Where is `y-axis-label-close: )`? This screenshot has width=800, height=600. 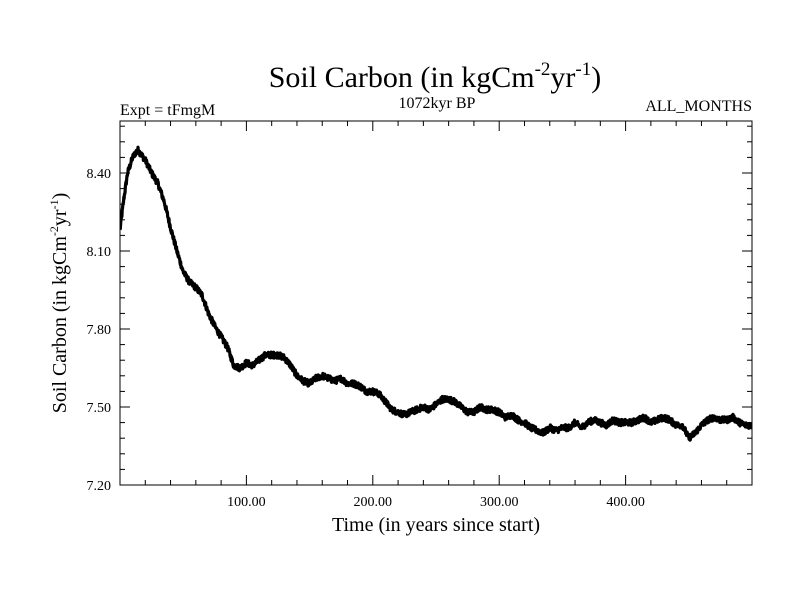 y-axis-label-close: ) is located at coordinates (60, 196).